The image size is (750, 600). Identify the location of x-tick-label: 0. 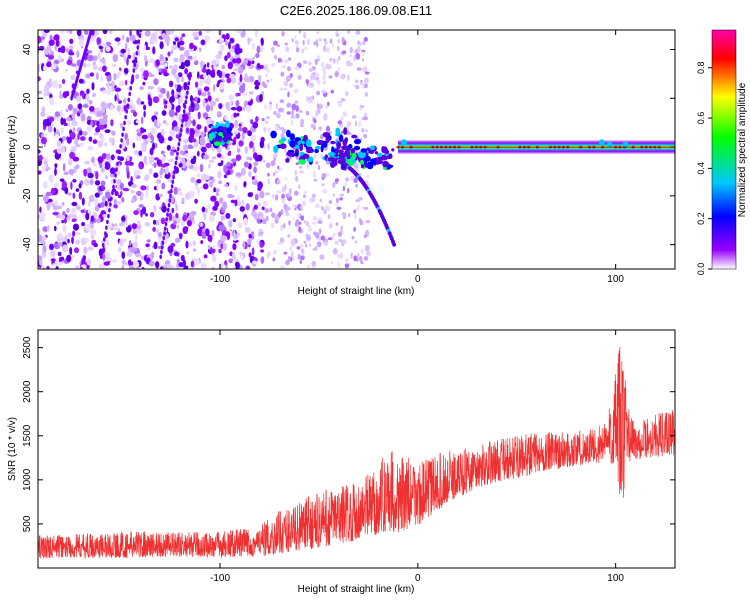
(418, 279).